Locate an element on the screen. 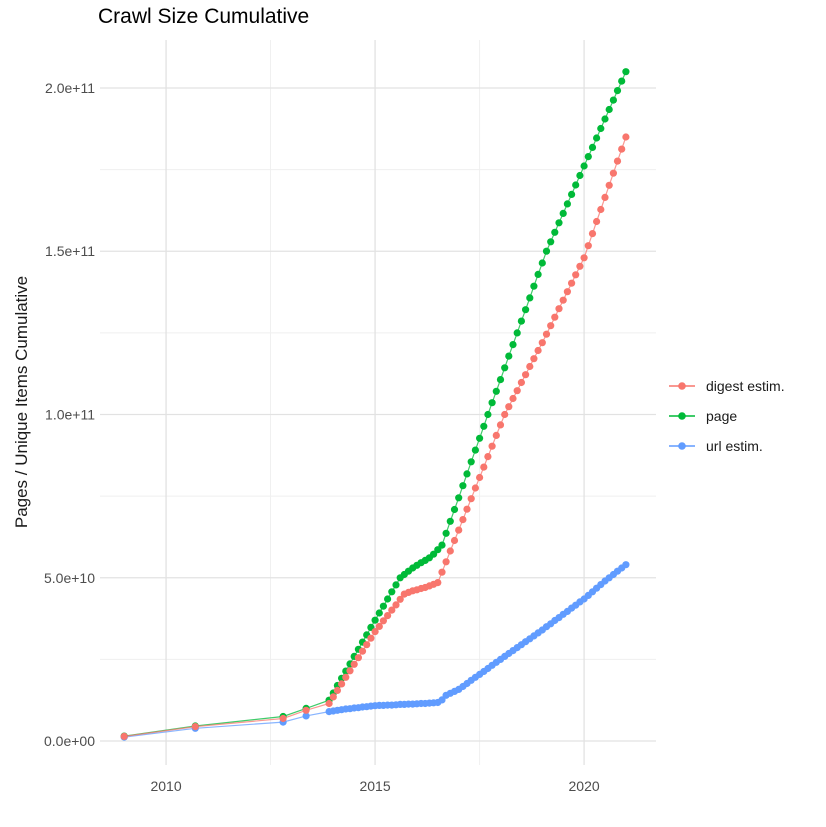 This screenshot has height=827, width=826. legend: digest estim. page url estim. is located at coordinates (726, 416).